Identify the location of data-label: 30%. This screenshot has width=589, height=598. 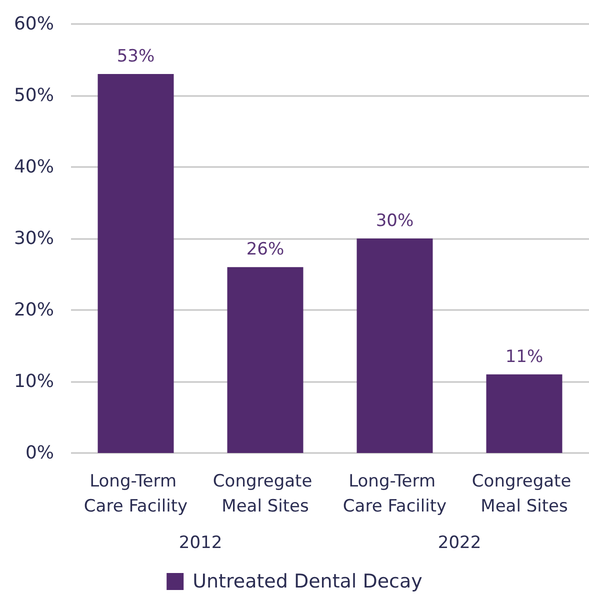
(395, 221).